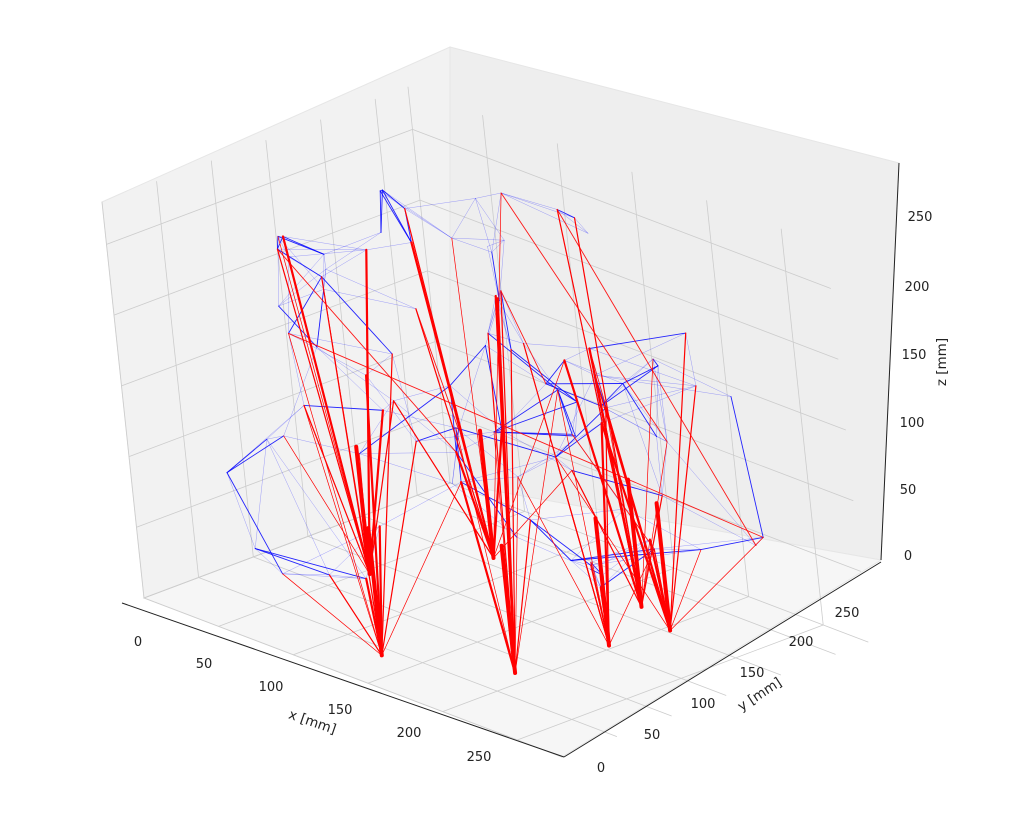 The height and width of the screenshot is (823, 1033). Describe the element at coordinates (908, 556) in the screenshot. I see `z-tick-label: 0` at that location.